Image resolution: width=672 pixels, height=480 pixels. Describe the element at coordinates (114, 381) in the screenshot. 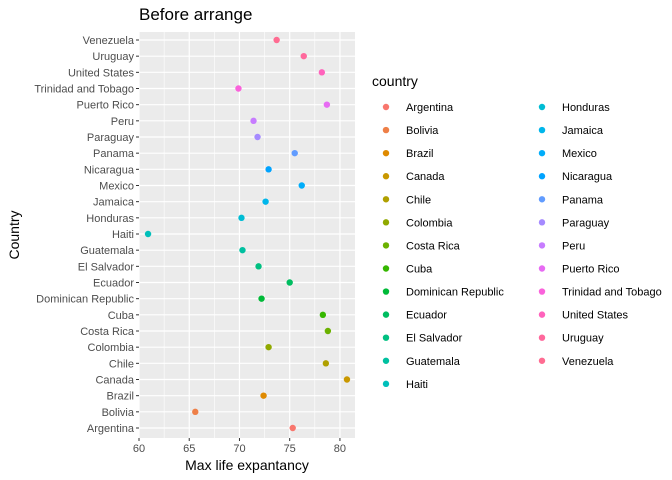

I see `y-tick-label: Canada` at that location.